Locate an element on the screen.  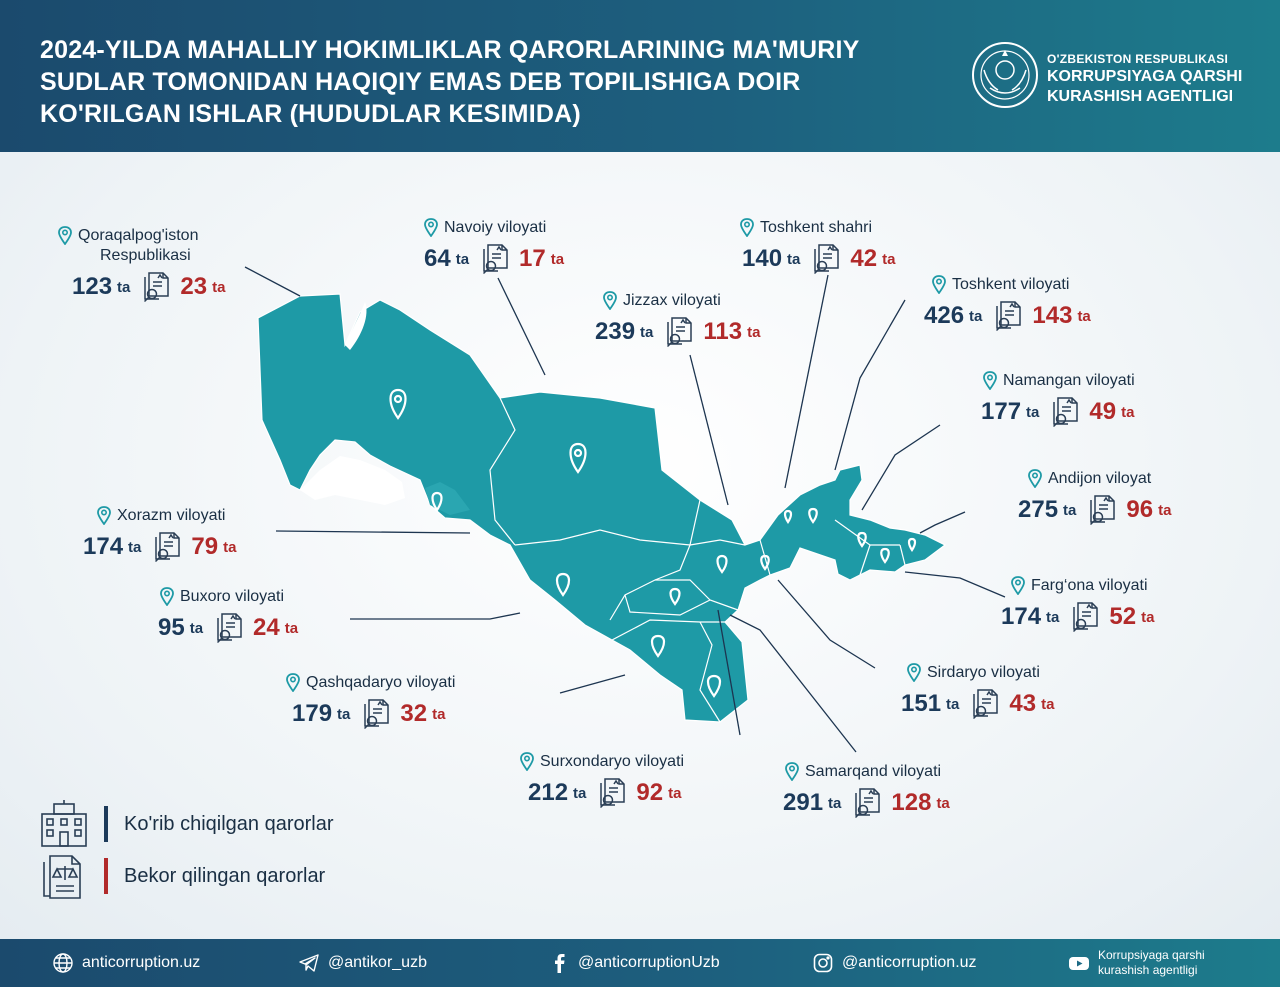
reviewed-count: 239 is located at coordinates (615, 331).